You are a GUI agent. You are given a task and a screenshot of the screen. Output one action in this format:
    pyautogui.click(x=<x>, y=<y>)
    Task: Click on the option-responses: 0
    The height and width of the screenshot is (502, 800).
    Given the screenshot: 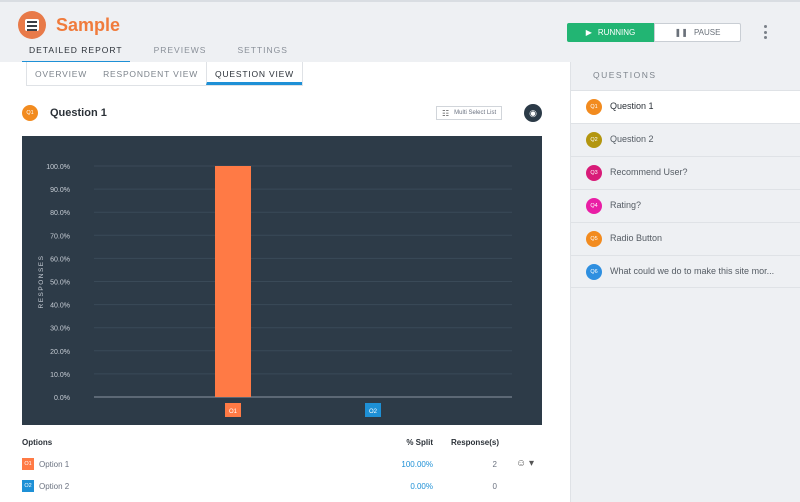 What is the action you would take?
    pyautogui.click(x=494, y=486)
    